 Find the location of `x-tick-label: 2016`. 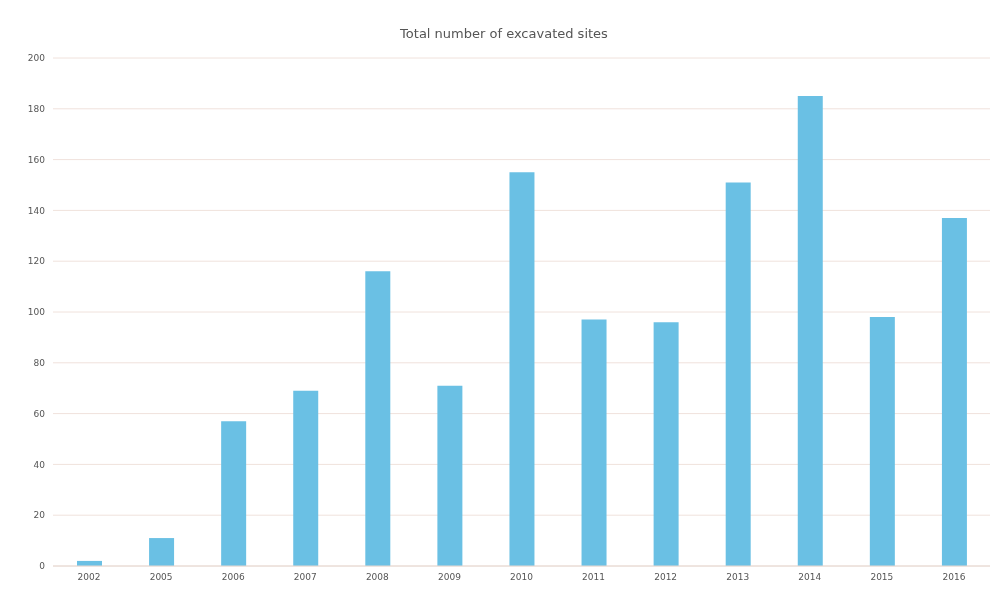

x-tick-label: 2016 is located at coordinates (954, 577).